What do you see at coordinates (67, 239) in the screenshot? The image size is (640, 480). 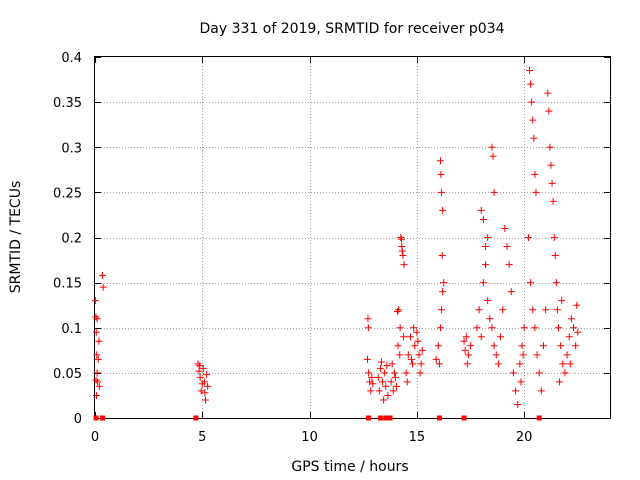 I see `y-tick-labels: 0 0.05 0.1 0.15 0.2 0.25 0.3 0.35 0.4` at bounding box center [67, 239].